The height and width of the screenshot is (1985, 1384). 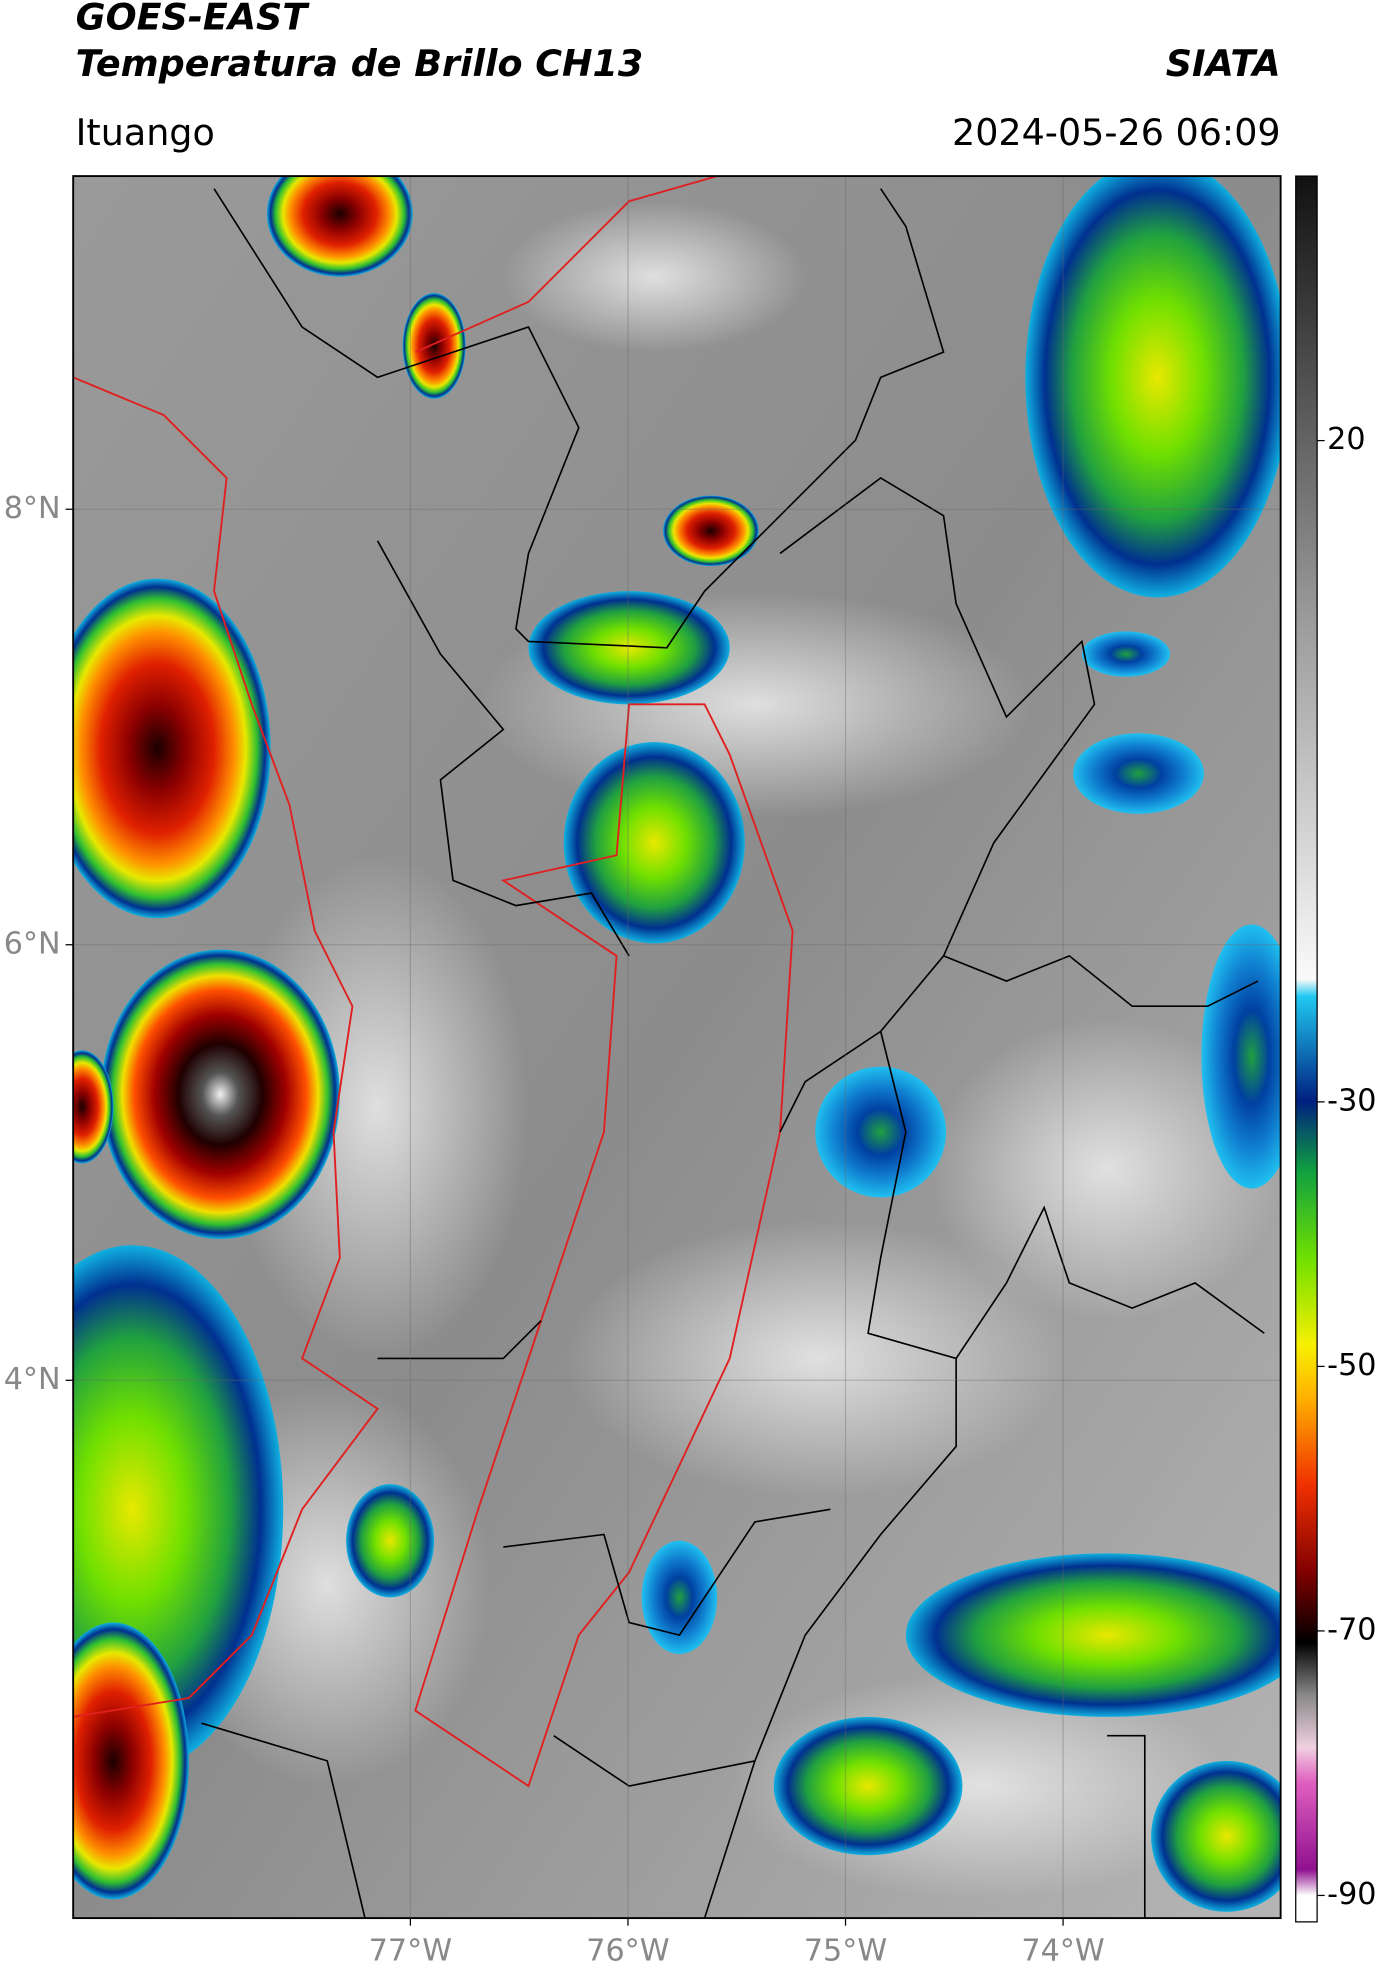 What do you see at coordinates (32, 1379) in the screenshot?
I see `y-tick-label: 4°N` at bounding box center [32, 1379].